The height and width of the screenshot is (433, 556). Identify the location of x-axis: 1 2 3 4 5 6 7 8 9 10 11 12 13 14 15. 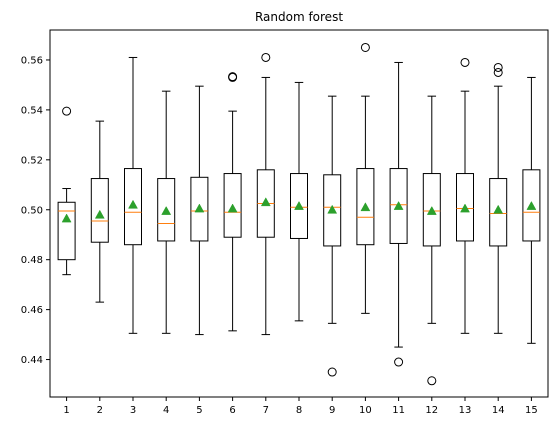
(300, 406).